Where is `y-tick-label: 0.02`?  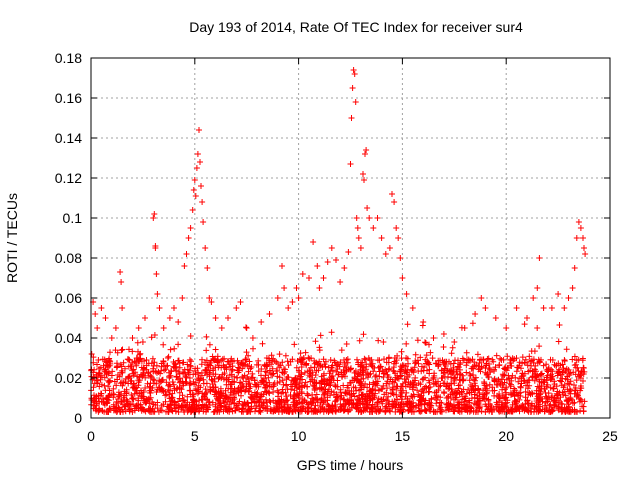
y-tick-label: 0.02 is located at coordinates (68, 378).